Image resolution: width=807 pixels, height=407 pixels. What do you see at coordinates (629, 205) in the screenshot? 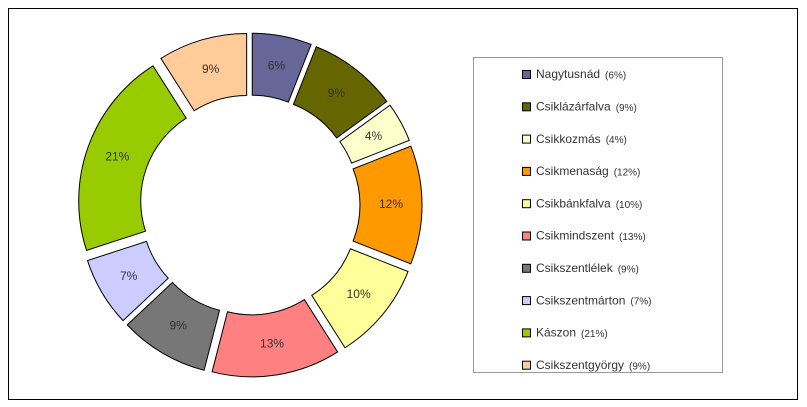
I see `legend-value: (10%)` at bounding box center [629, 205].